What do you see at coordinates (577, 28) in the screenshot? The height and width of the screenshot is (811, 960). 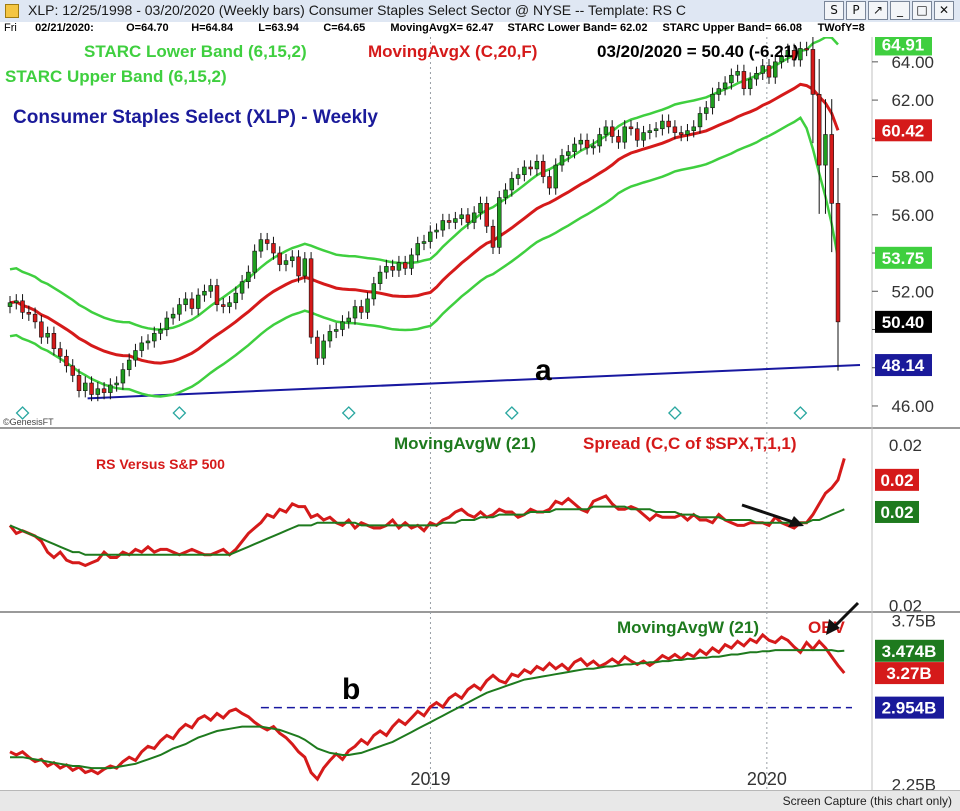 I see `info-starc-lower: STARC Lower Band= 62.02` at bounding box center [577, 28].